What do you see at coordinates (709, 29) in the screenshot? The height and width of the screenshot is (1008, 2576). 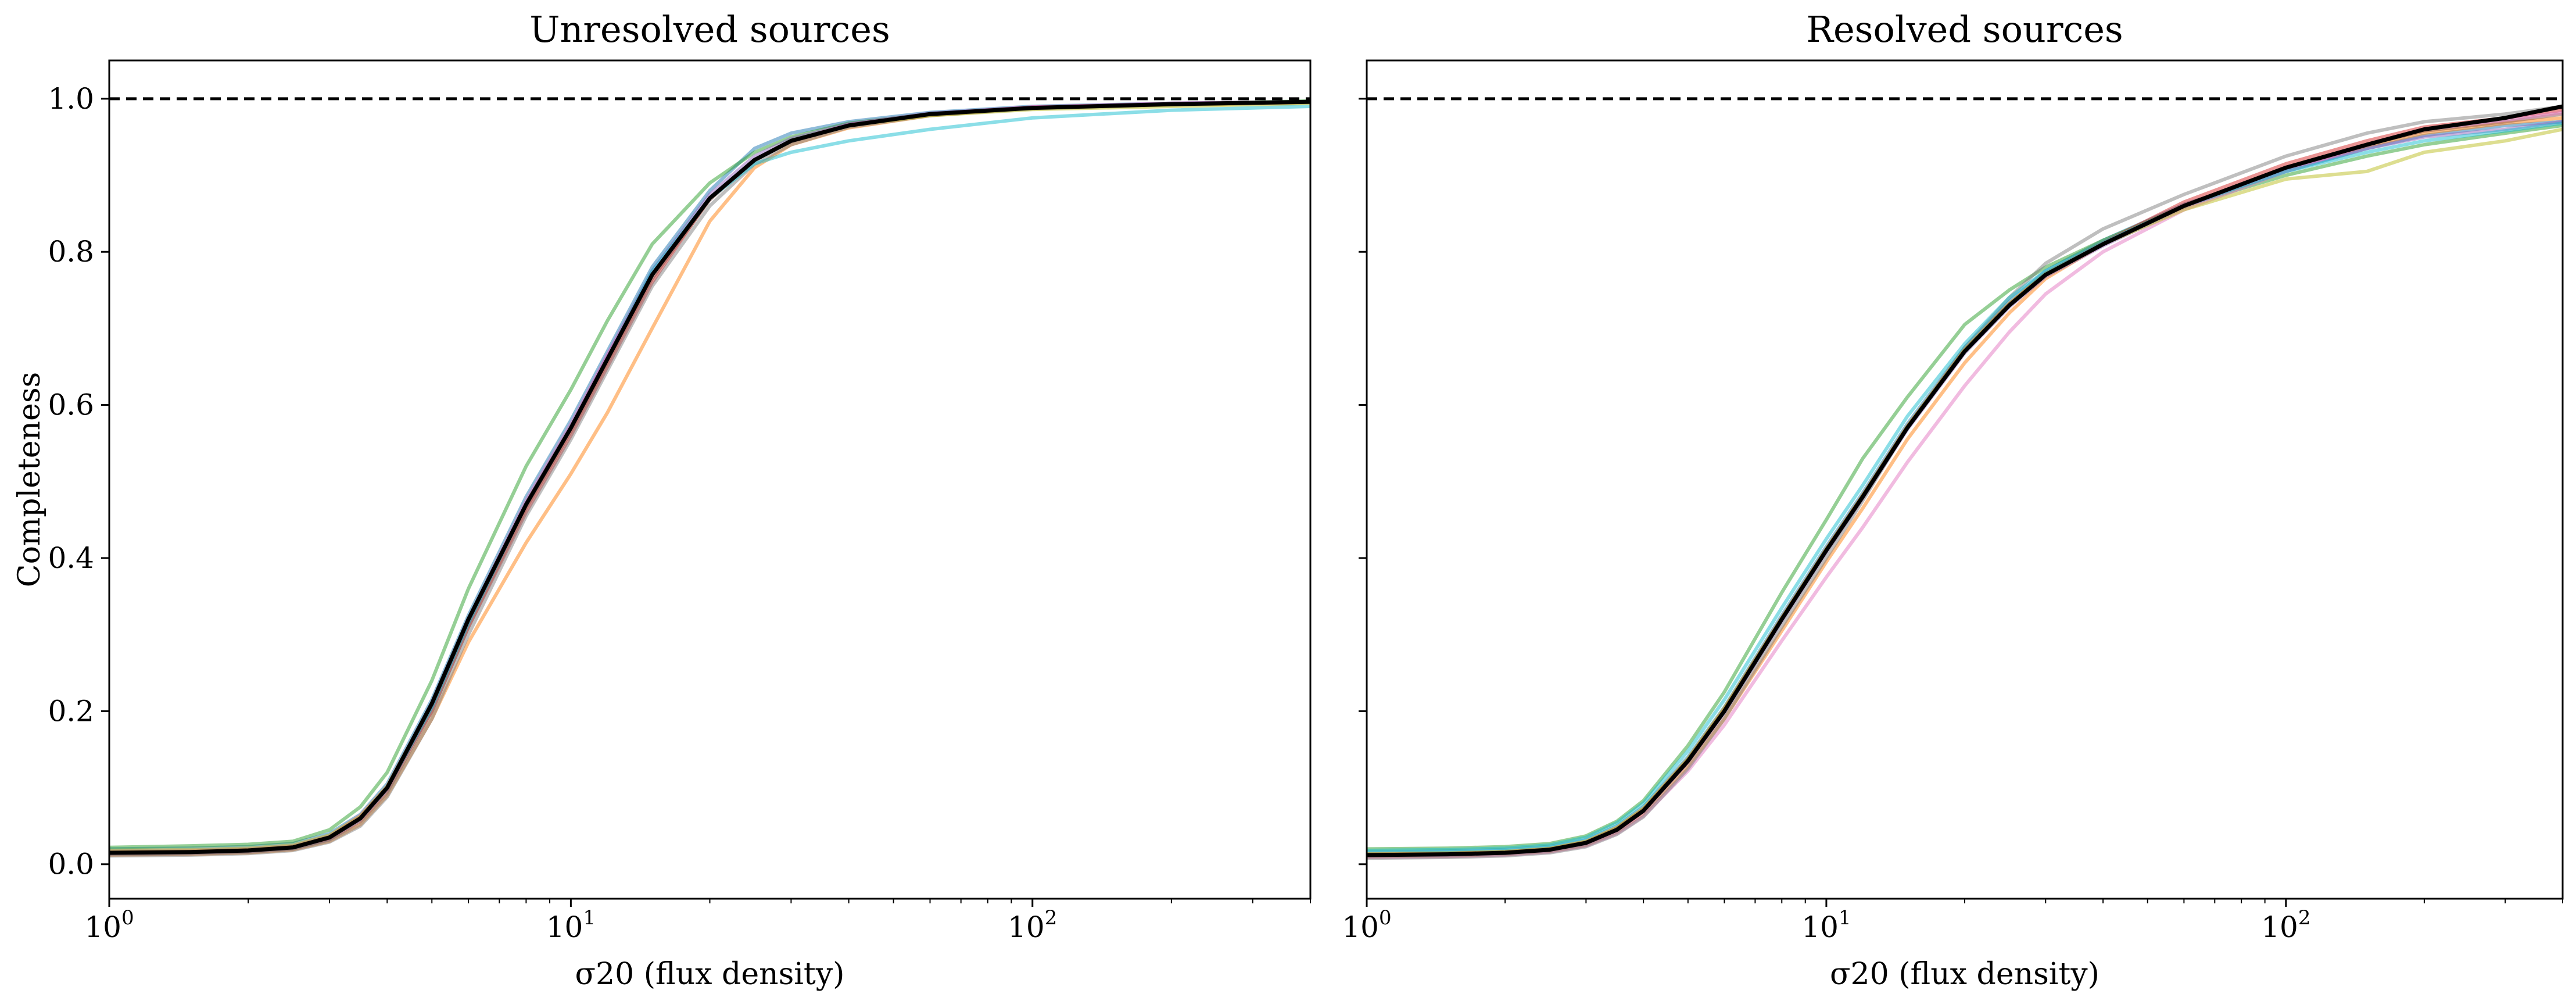 I see `panel-title: Unresolved sources` at bounding box center [709, 29].